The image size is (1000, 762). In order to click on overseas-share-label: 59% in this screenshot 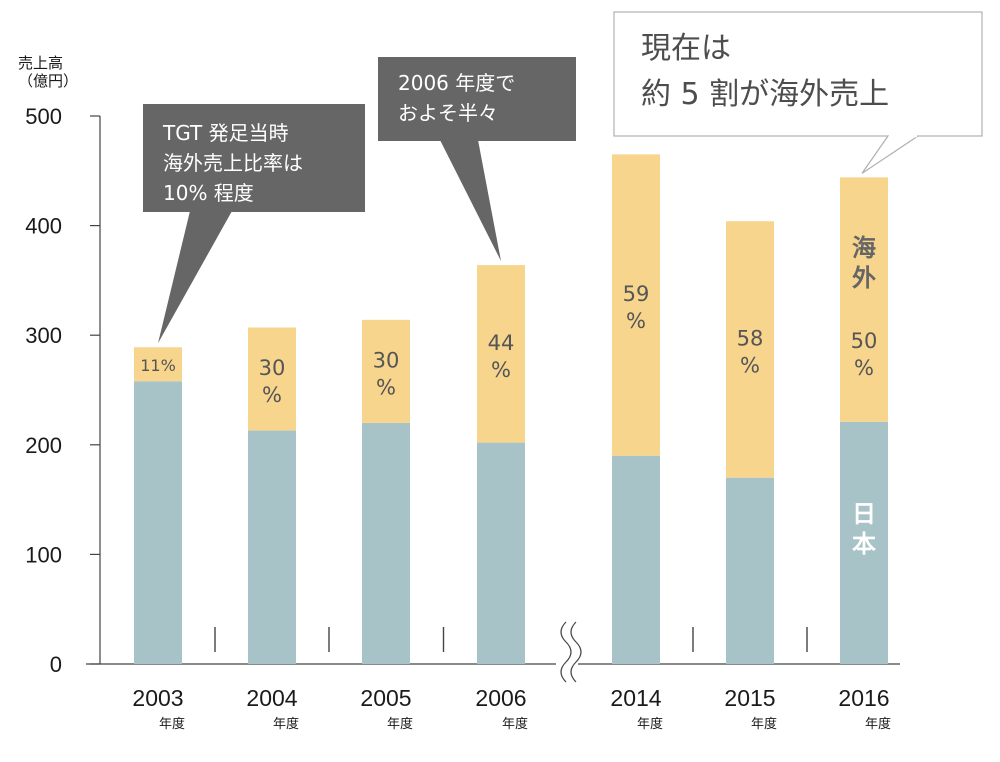, I will do `click(636, 307)`.